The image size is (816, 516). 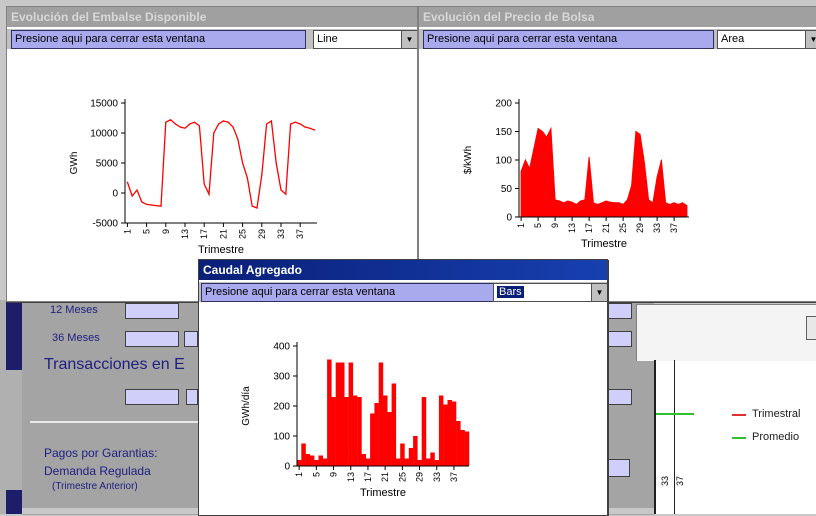 I want to click on y-tick-label: 15000, so click(x=104, y=104).